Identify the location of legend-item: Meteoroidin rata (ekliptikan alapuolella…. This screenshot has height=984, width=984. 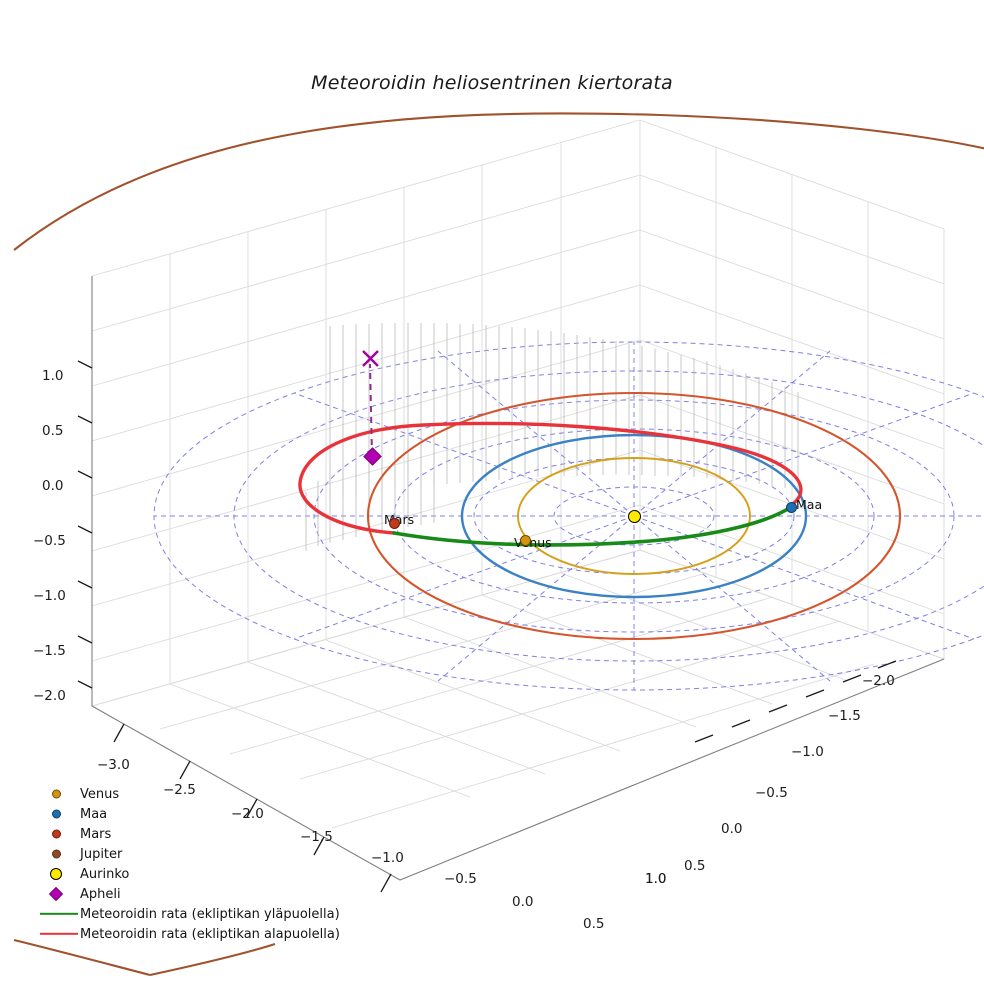
(188, 934).